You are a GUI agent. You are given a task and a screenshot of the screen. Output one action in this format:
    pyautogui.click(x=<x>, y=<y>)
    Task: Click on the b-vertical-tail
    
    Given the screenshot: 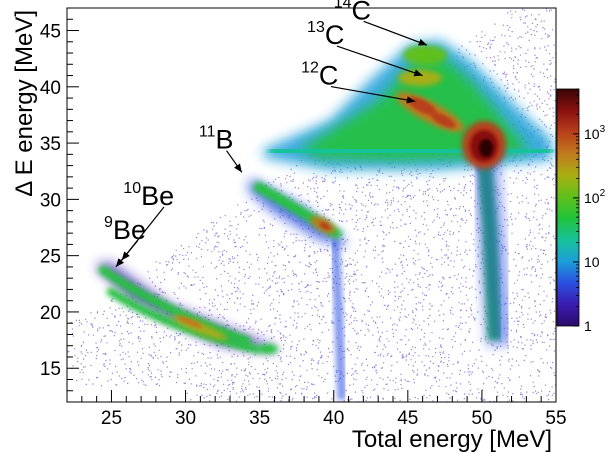 What is the action you would take?
    pyautogui.click(x=338, y=320)
    